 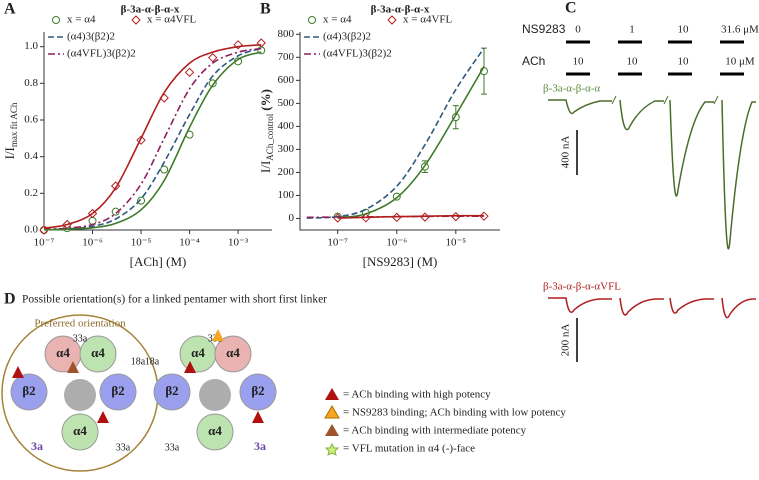 I want to click on trace-breaks, so click(x=665, y=100).